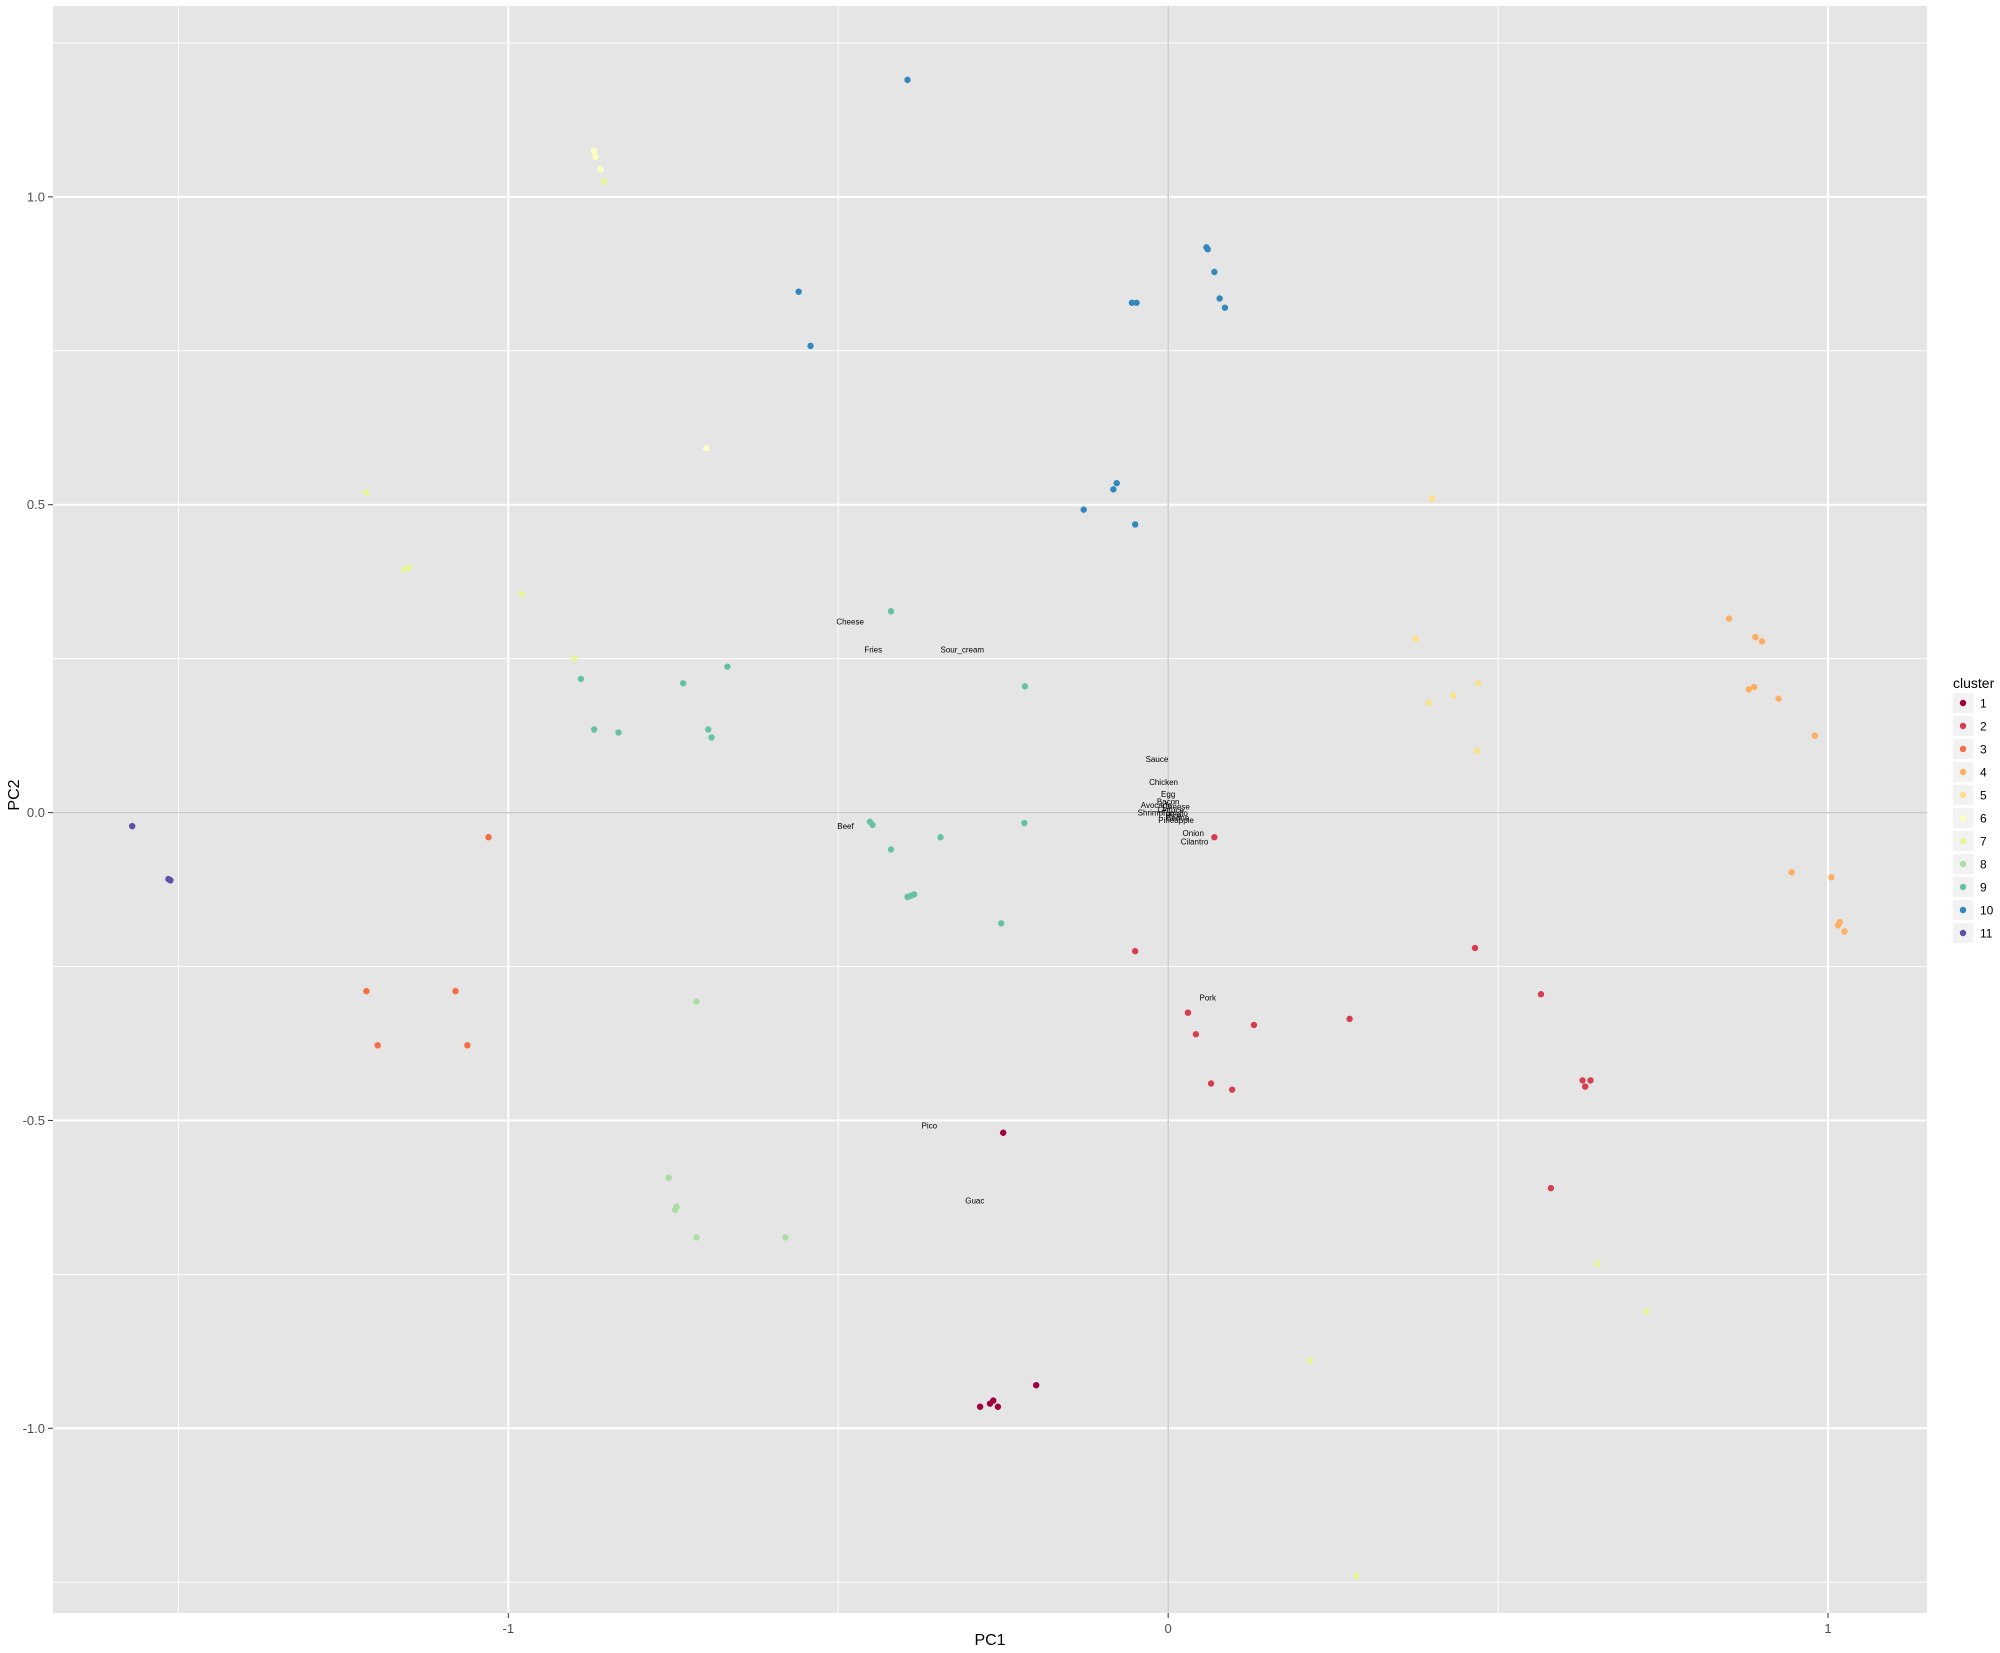  I want to click on legend-label-9: 9, so click(1983, 888).